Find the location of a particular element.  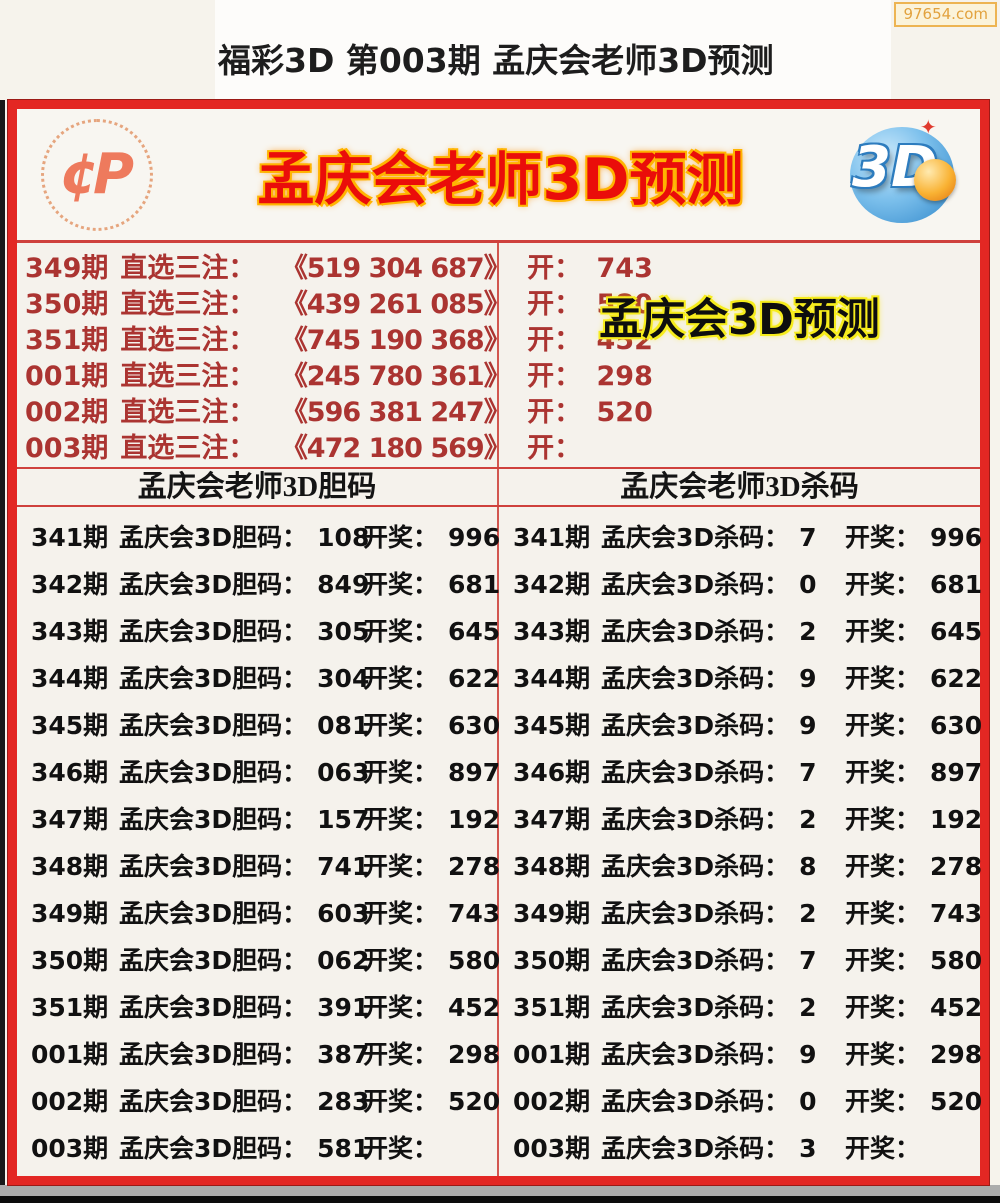

table-row: 351期 孟庆会3D杀码： 2 开奖： 452 is located at coordinates (740, 1005).